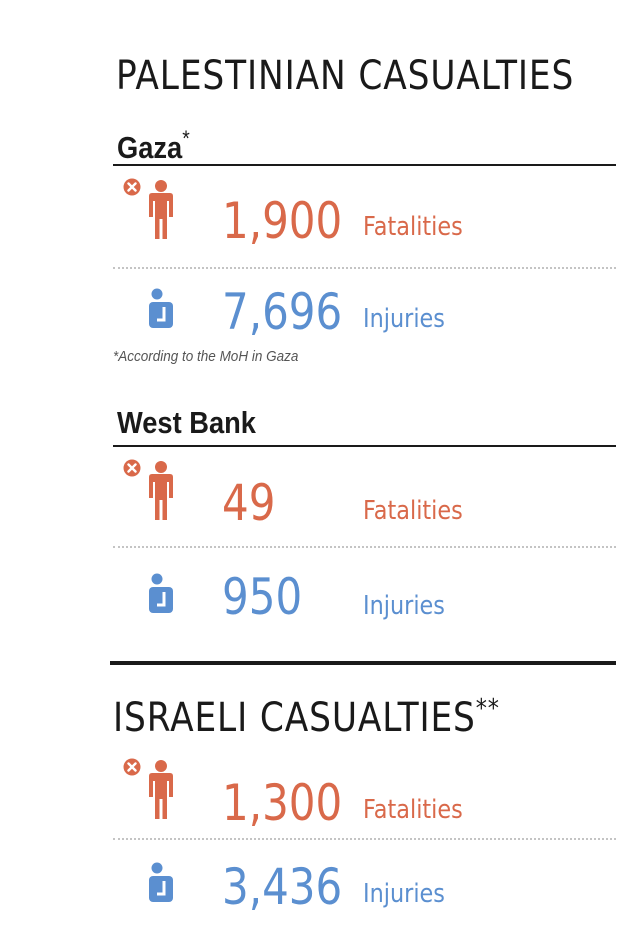  Describe the element at coordinates (150, 147) in the screenshot. I see `gaza-heading-text: Gaza` at that location.